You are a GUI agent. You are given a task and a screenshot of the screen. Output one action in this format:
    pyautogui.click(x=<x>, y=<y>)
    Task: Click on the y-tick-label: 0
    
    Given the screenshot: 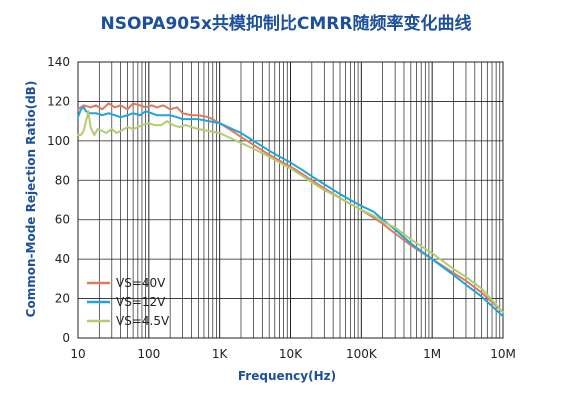 What is the action you would take?
    pyautogui.click(x=66, y=338)
    